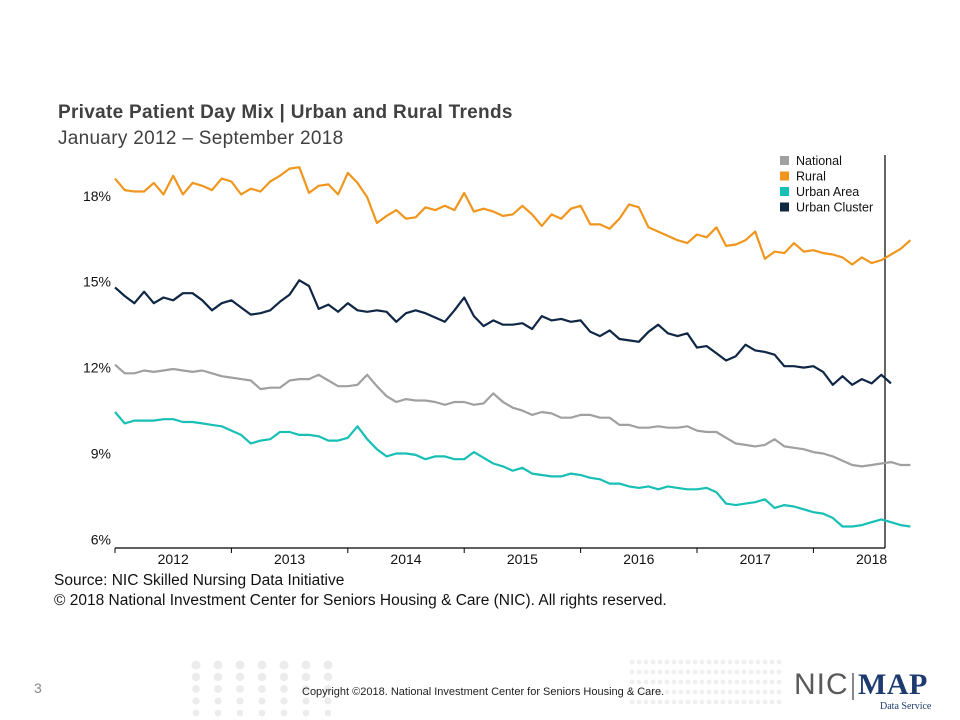 The width and height of the screenshot is (960, 720). I want to click on y-tick-label: 6%, so click(101, 539).